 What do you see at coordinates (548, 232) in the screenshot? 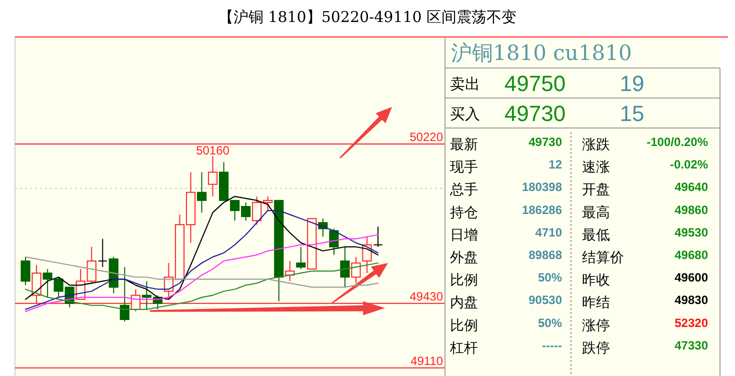
I see `text: 4710` at bounding box center [548, 232].